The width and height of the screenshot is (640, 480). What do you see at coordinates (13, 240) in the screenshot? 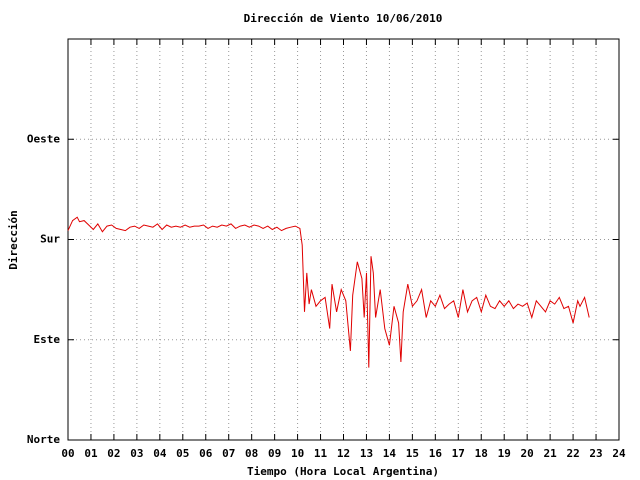
I see `y-axis-label: Dirección` at bounding box center [13, 240].